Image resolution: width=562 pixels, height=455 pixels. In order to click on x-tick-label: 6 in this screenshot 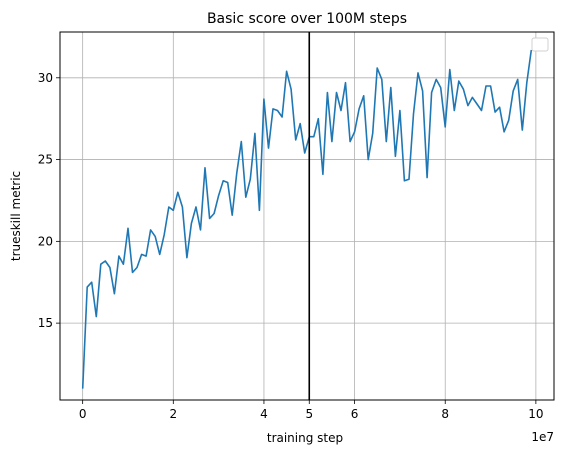, I will do `click(355, 414)`.